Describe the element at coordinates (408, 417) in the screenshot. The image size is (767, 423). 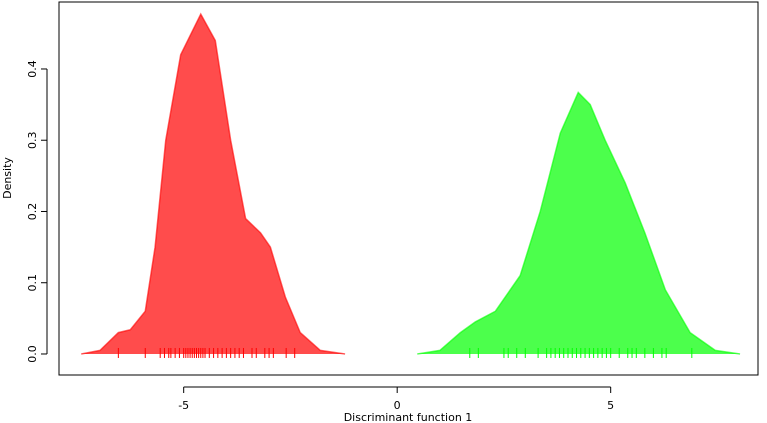
I see `x-axis-label: Discriminant function 1` at that location.